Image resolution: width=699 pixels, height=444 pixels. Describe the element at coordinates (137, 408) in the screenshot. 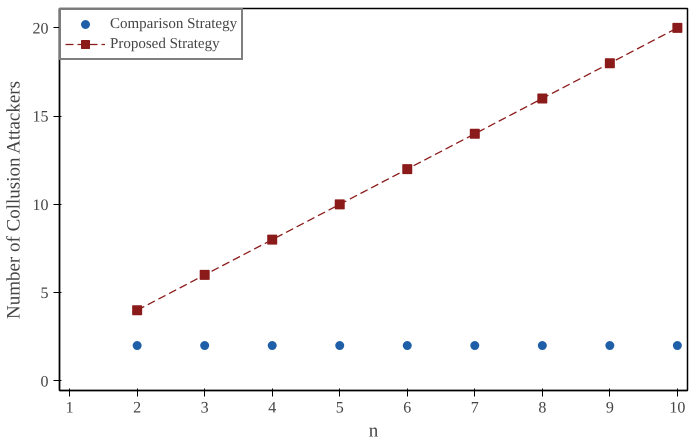

I see `x-tick-label: 2` at that location.